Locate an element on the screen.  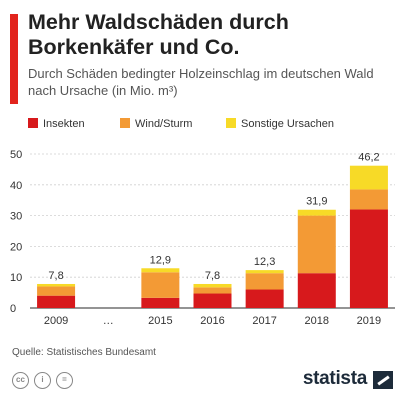
statista-mark-icon is located at coordinates (383, 380).